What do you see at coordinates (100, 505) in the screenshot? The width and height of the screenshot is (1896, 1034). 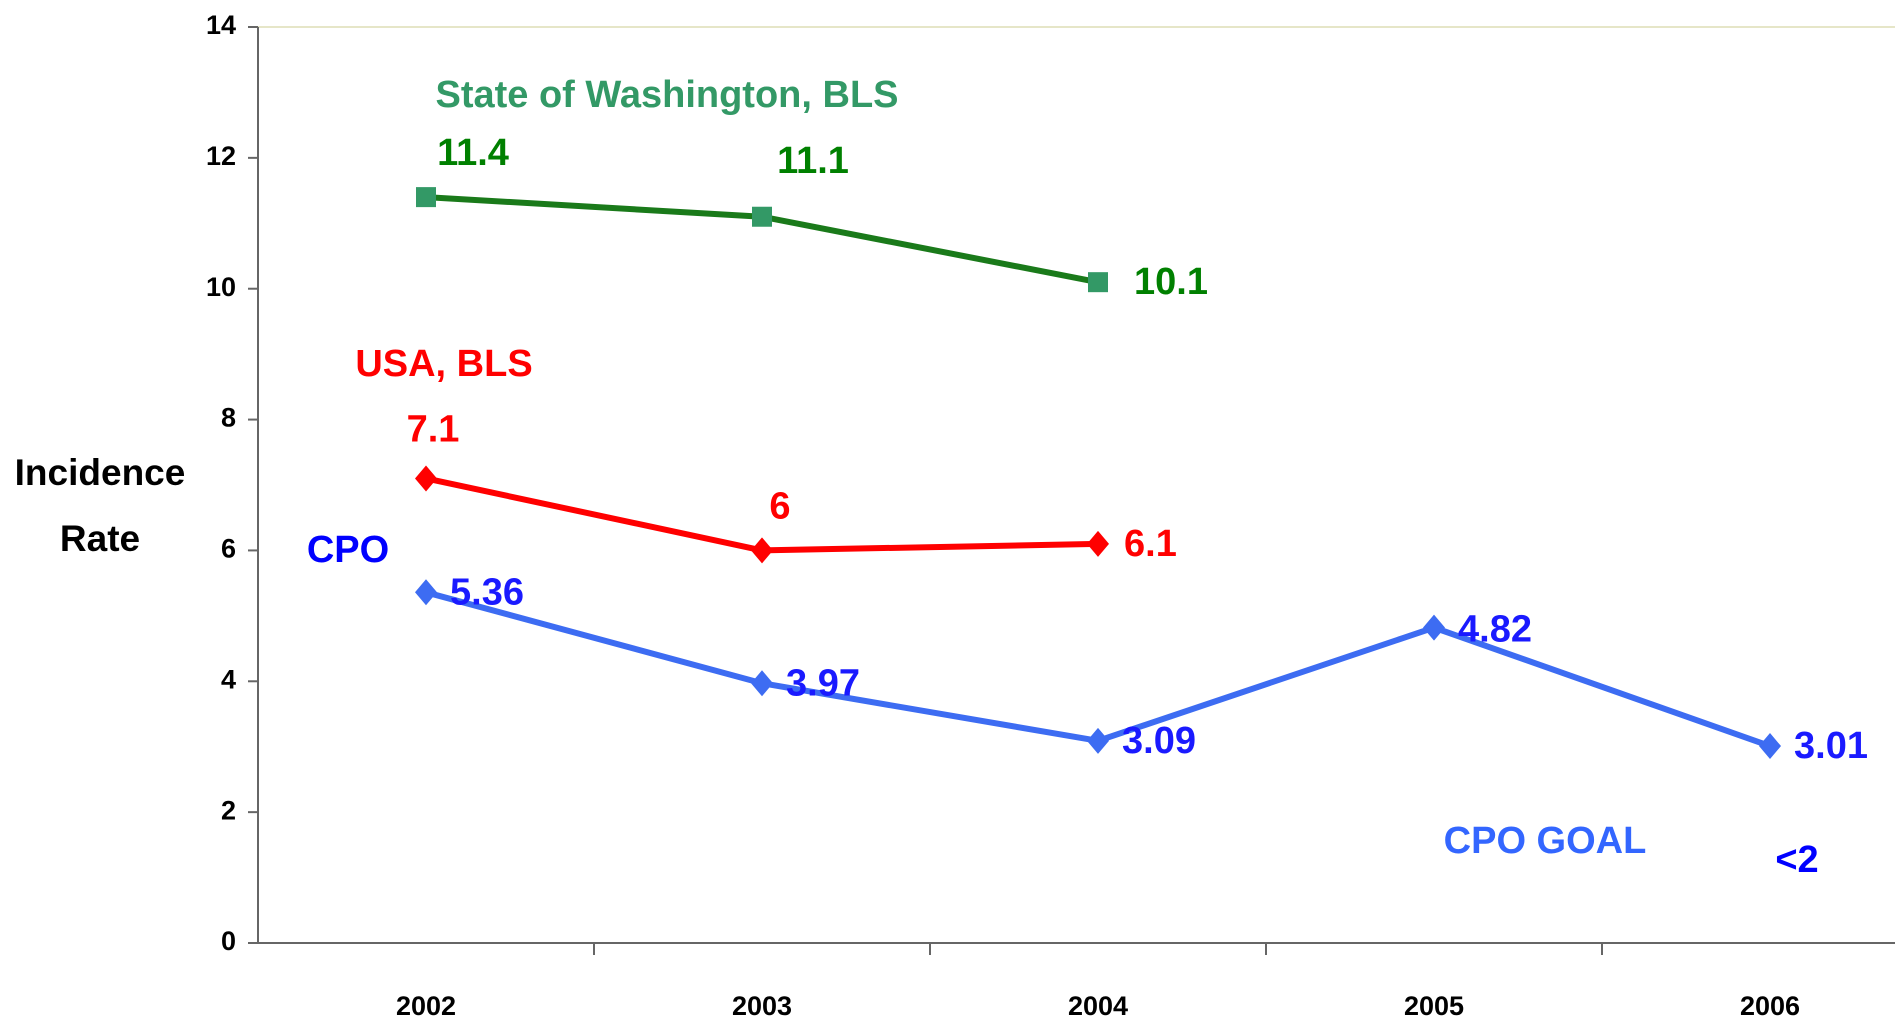 I see `y-axis-label: Incidence Rate` at bounding box center [100, 505].